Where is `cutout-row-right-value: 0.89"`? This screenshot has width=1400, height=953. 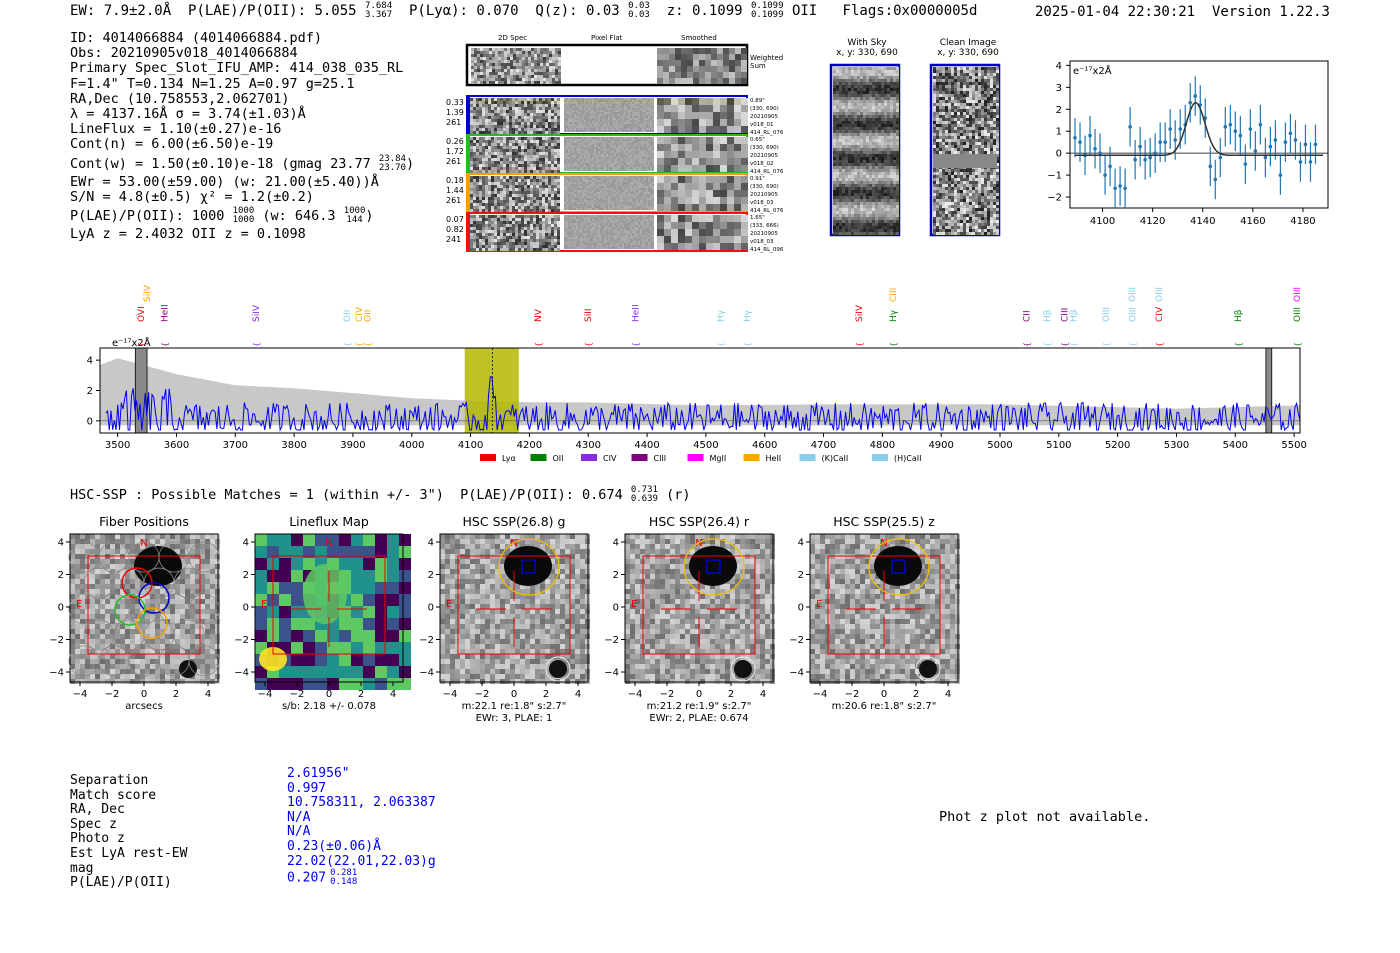
cutout-row-right-value: 0.89" is located at coordinates (757, 101).